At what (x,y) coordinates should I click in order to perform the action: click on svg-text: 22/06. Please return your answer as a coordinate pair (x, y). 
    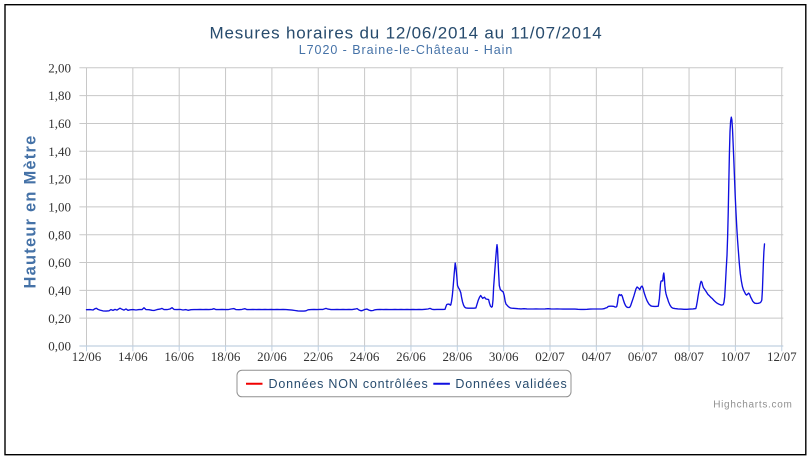
    Looking at the image, I should click on (318, 356).